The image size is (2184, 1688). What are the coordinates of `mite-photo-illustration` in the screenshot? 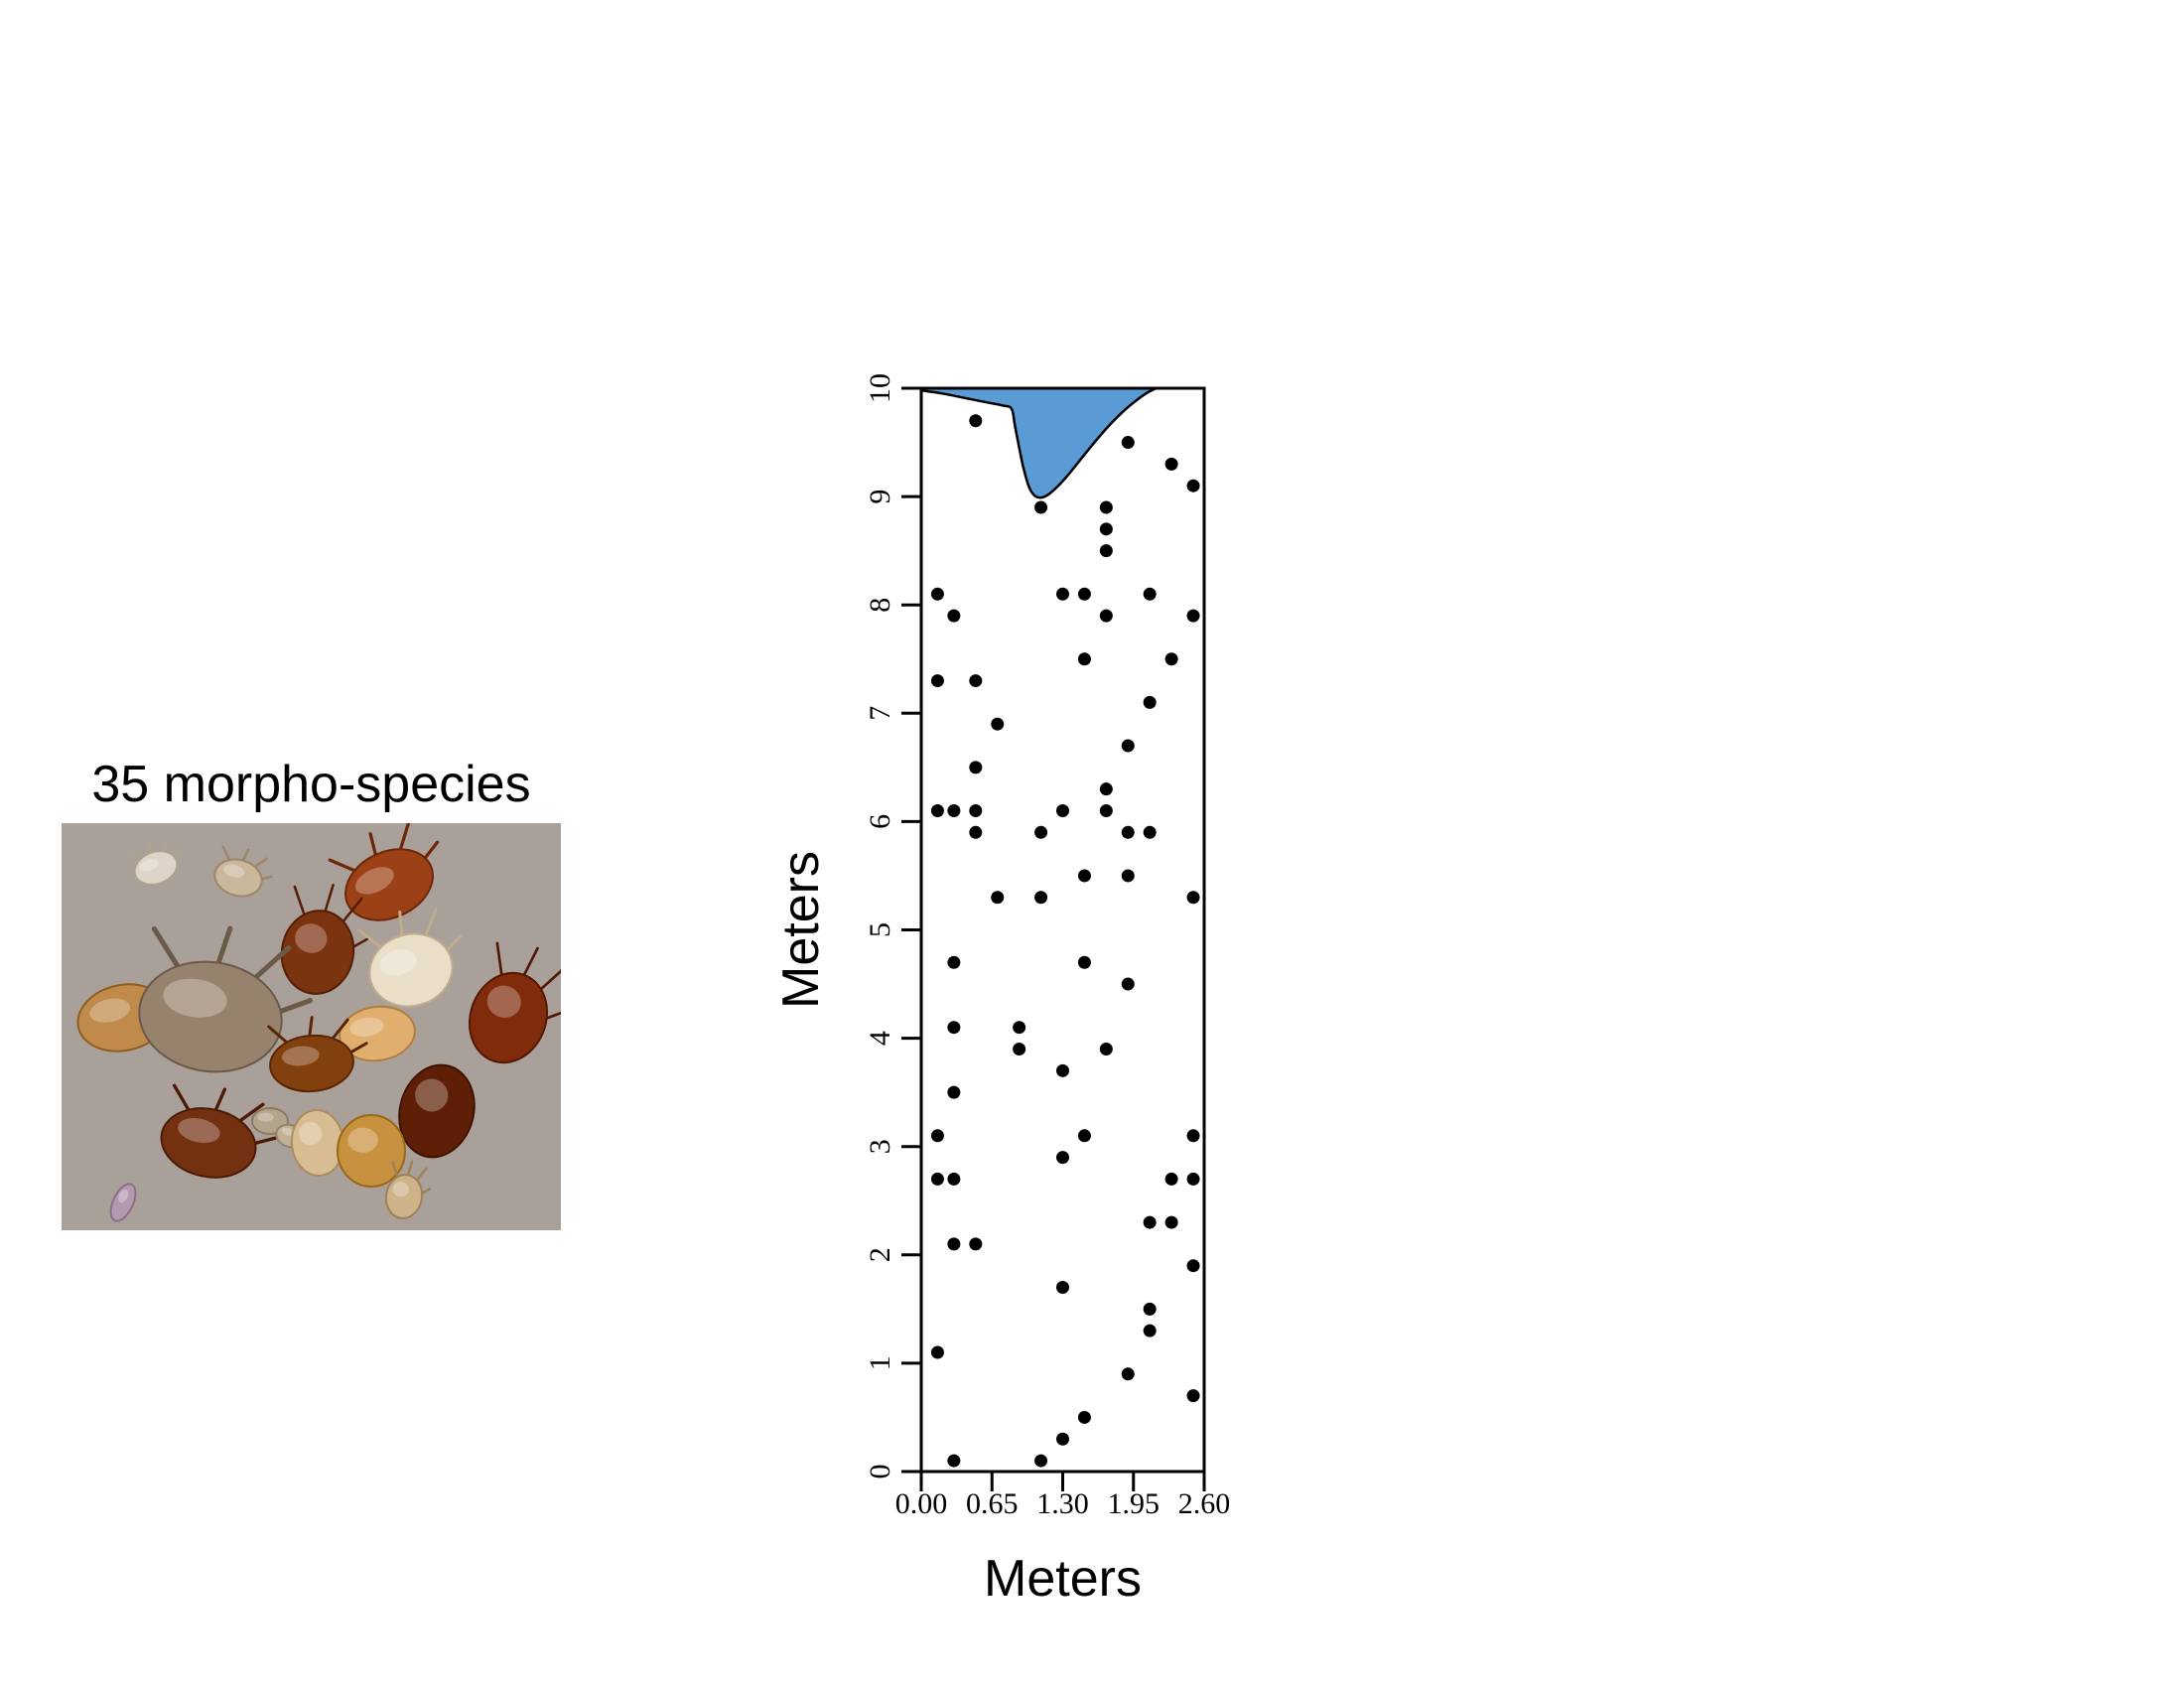 It's located at (311, 1026).